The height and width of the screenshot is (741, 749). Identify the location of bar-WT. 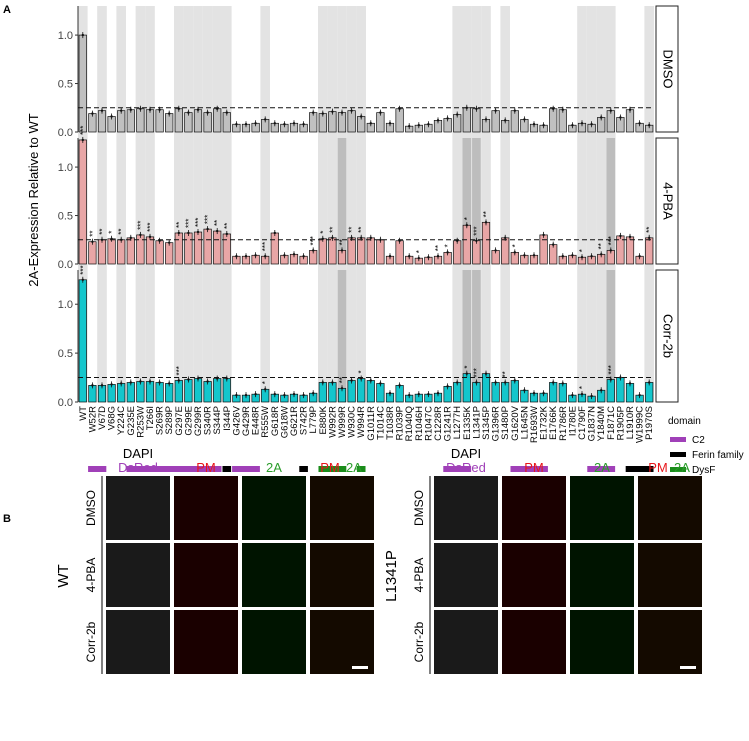
(82, 83).